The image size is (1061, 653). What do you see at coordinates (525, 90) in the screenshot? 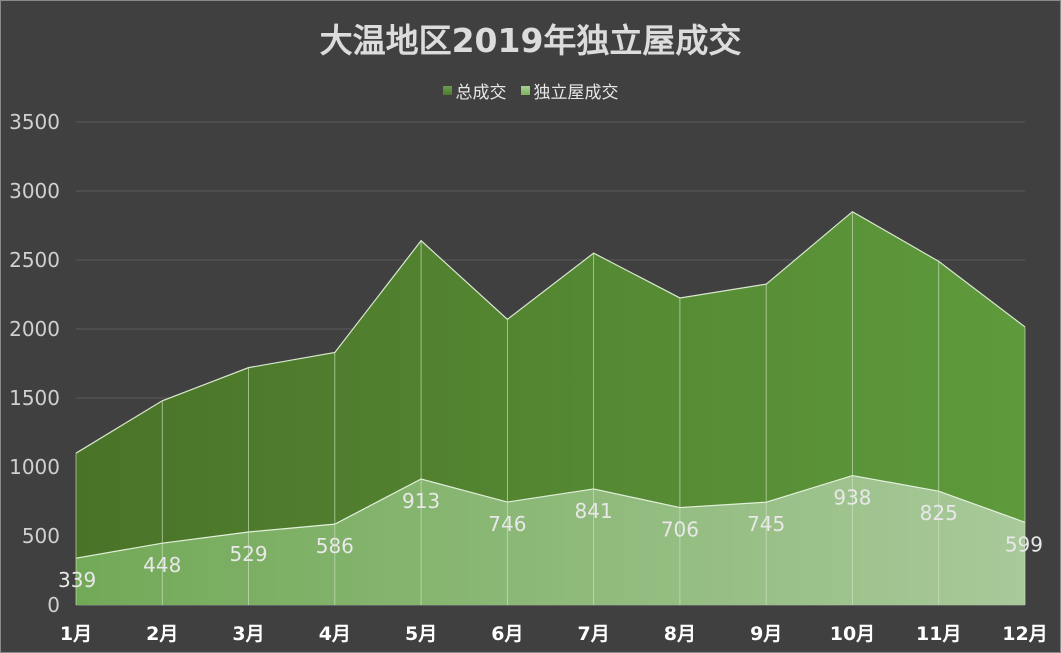
I see `legend-swatch-detached` at bounding box center [525, 90].